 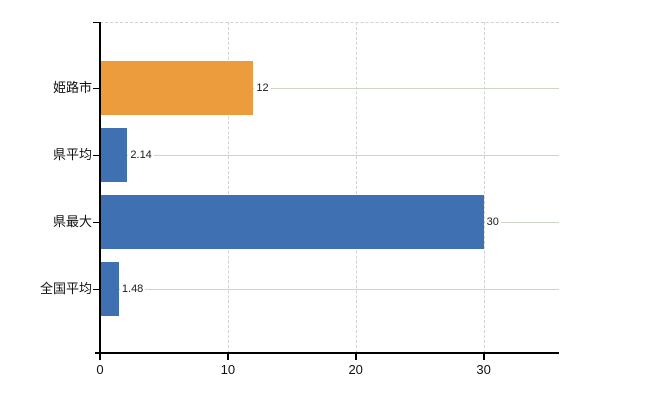 I want to click on category-label: 県平均, so click(x=72, y=154).